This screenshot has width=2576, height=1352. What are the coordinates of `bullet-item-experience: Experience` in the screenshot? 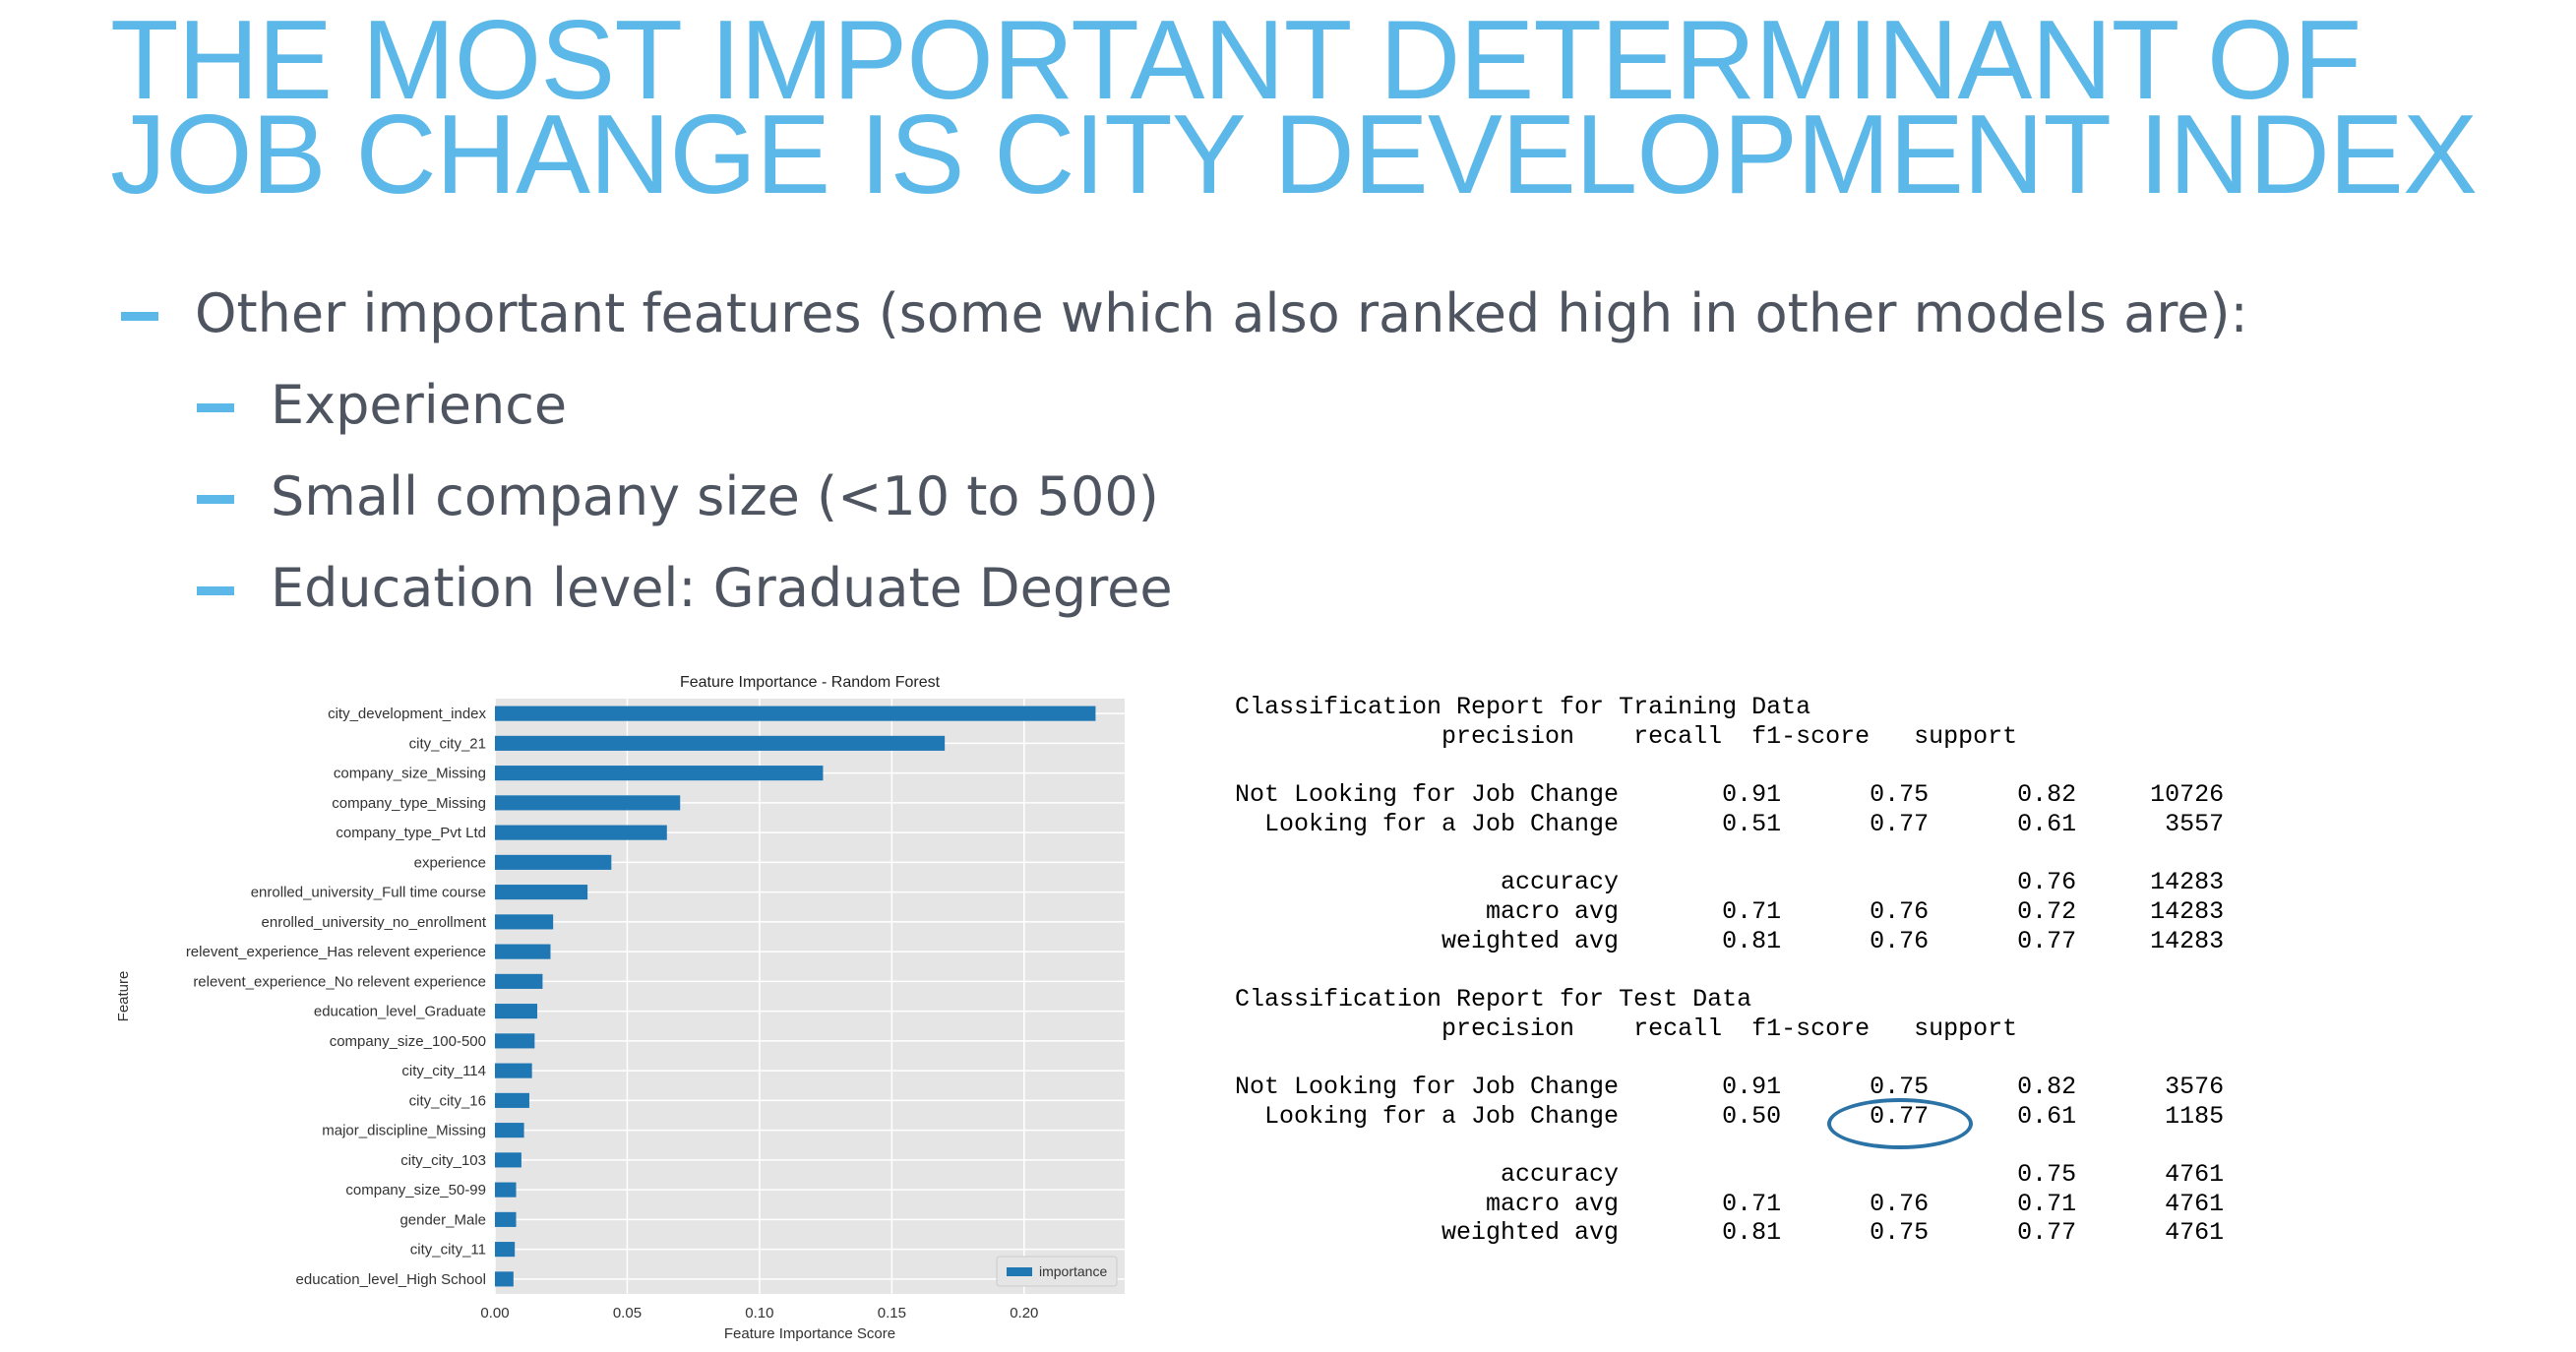 It's located at (382, 405).